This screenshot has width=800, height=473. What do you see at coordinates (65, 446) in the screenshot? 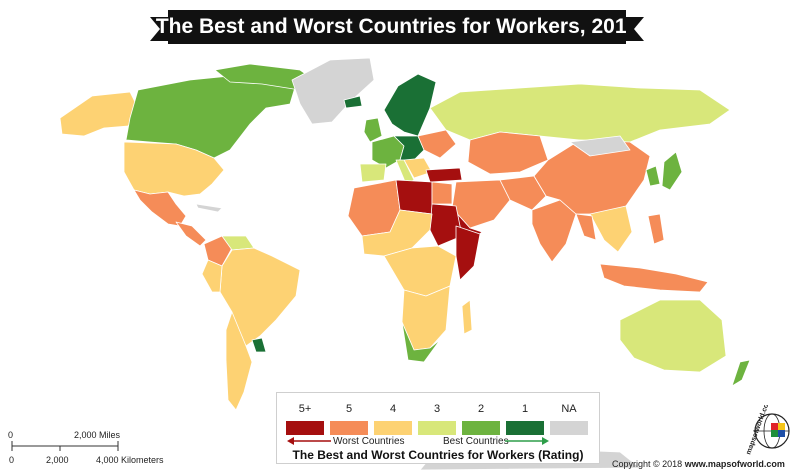
I see `scale-bar` at bounding box center [65, 446].